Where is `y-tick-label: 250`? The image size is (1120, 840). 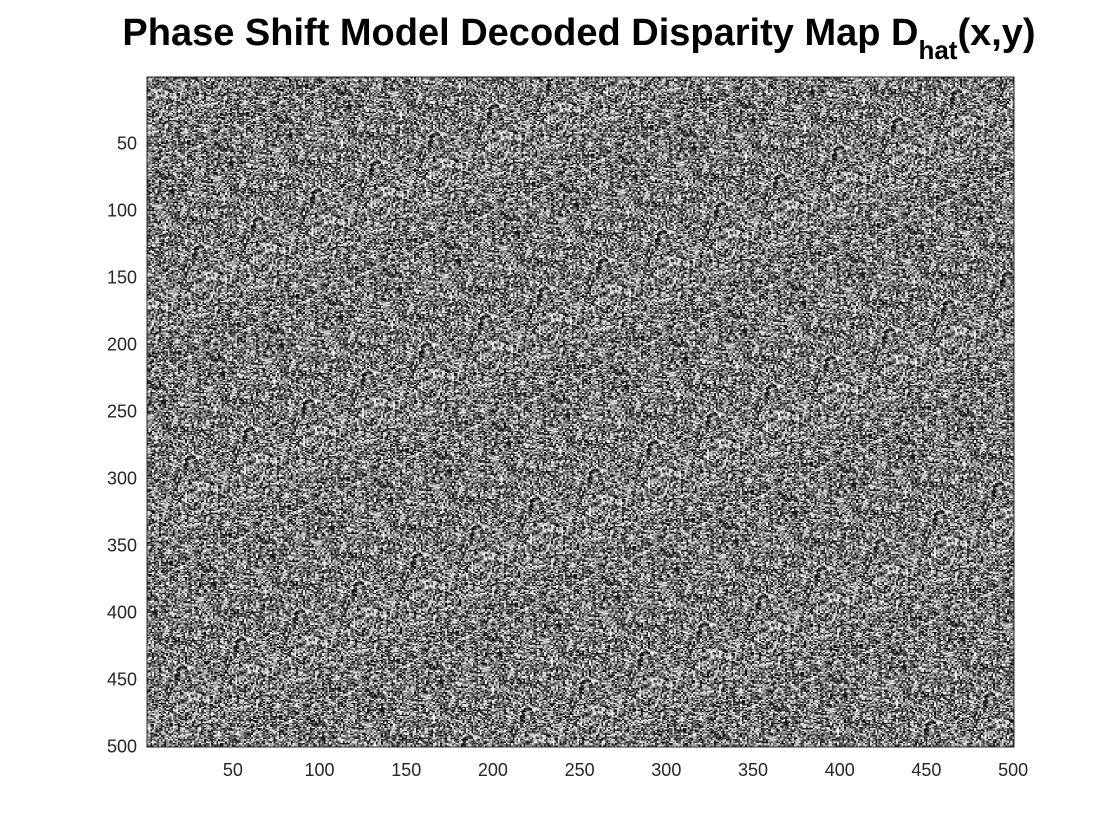 y-tick-label: 250 is located at coordinates (122, 411).